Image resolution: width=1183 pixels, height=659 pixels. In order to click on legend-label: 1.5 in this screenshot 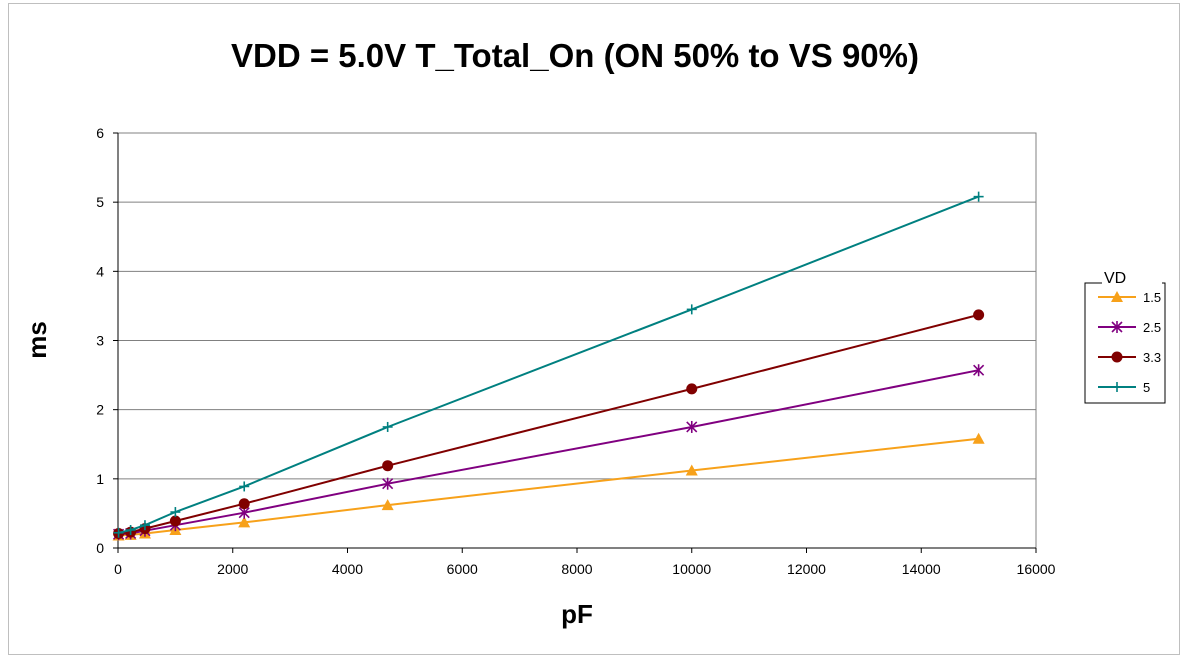, I will do `click(1152, 297)`.